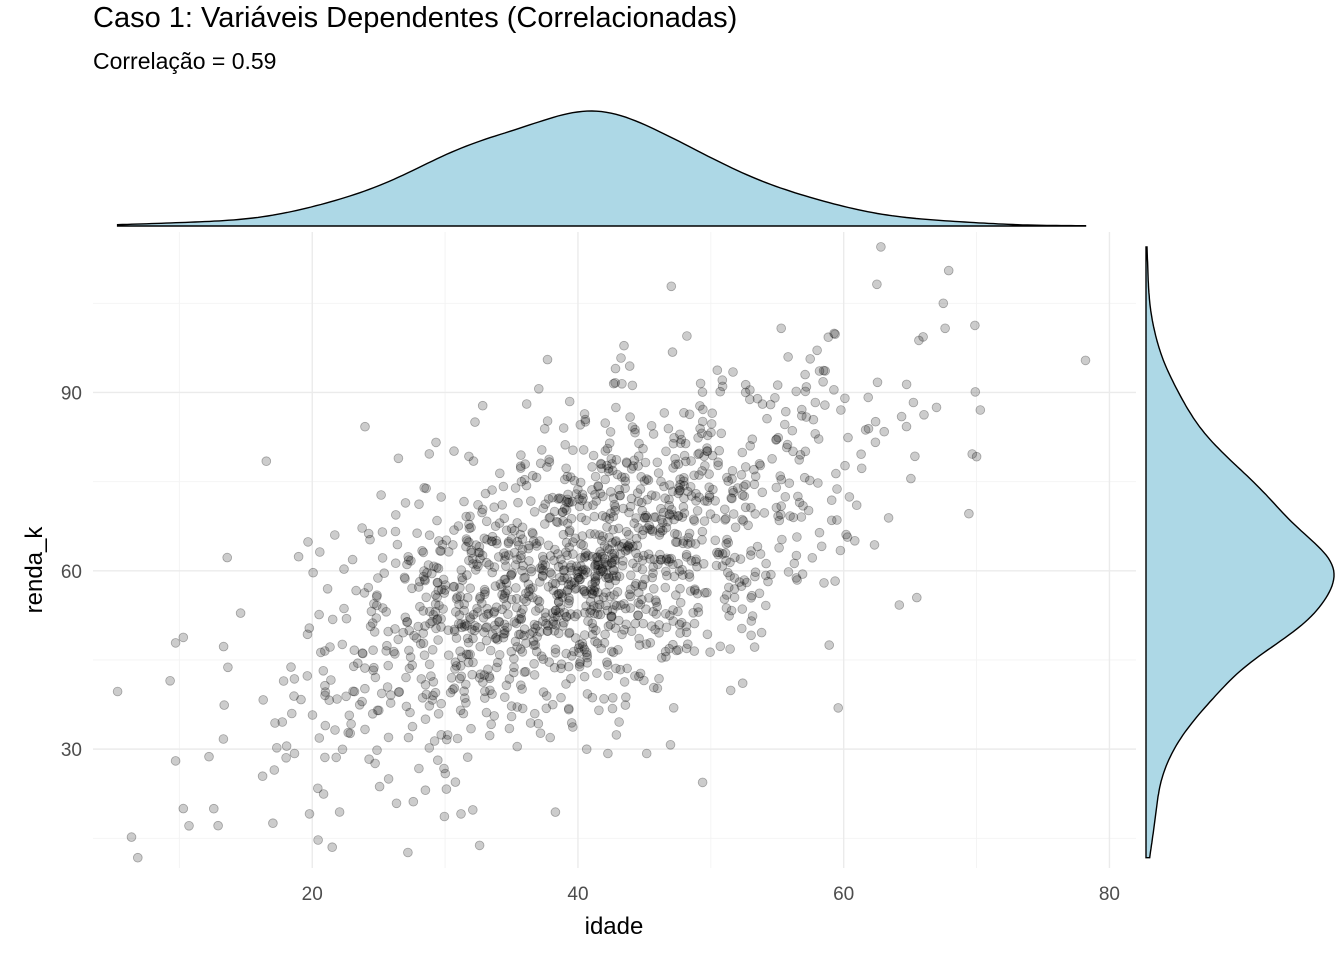 This screenshot has height=960, width=1344. What do you see at coordinates (601, 168) in the screenshot?
I see `density-area-x` at bounding box center [601, 168].